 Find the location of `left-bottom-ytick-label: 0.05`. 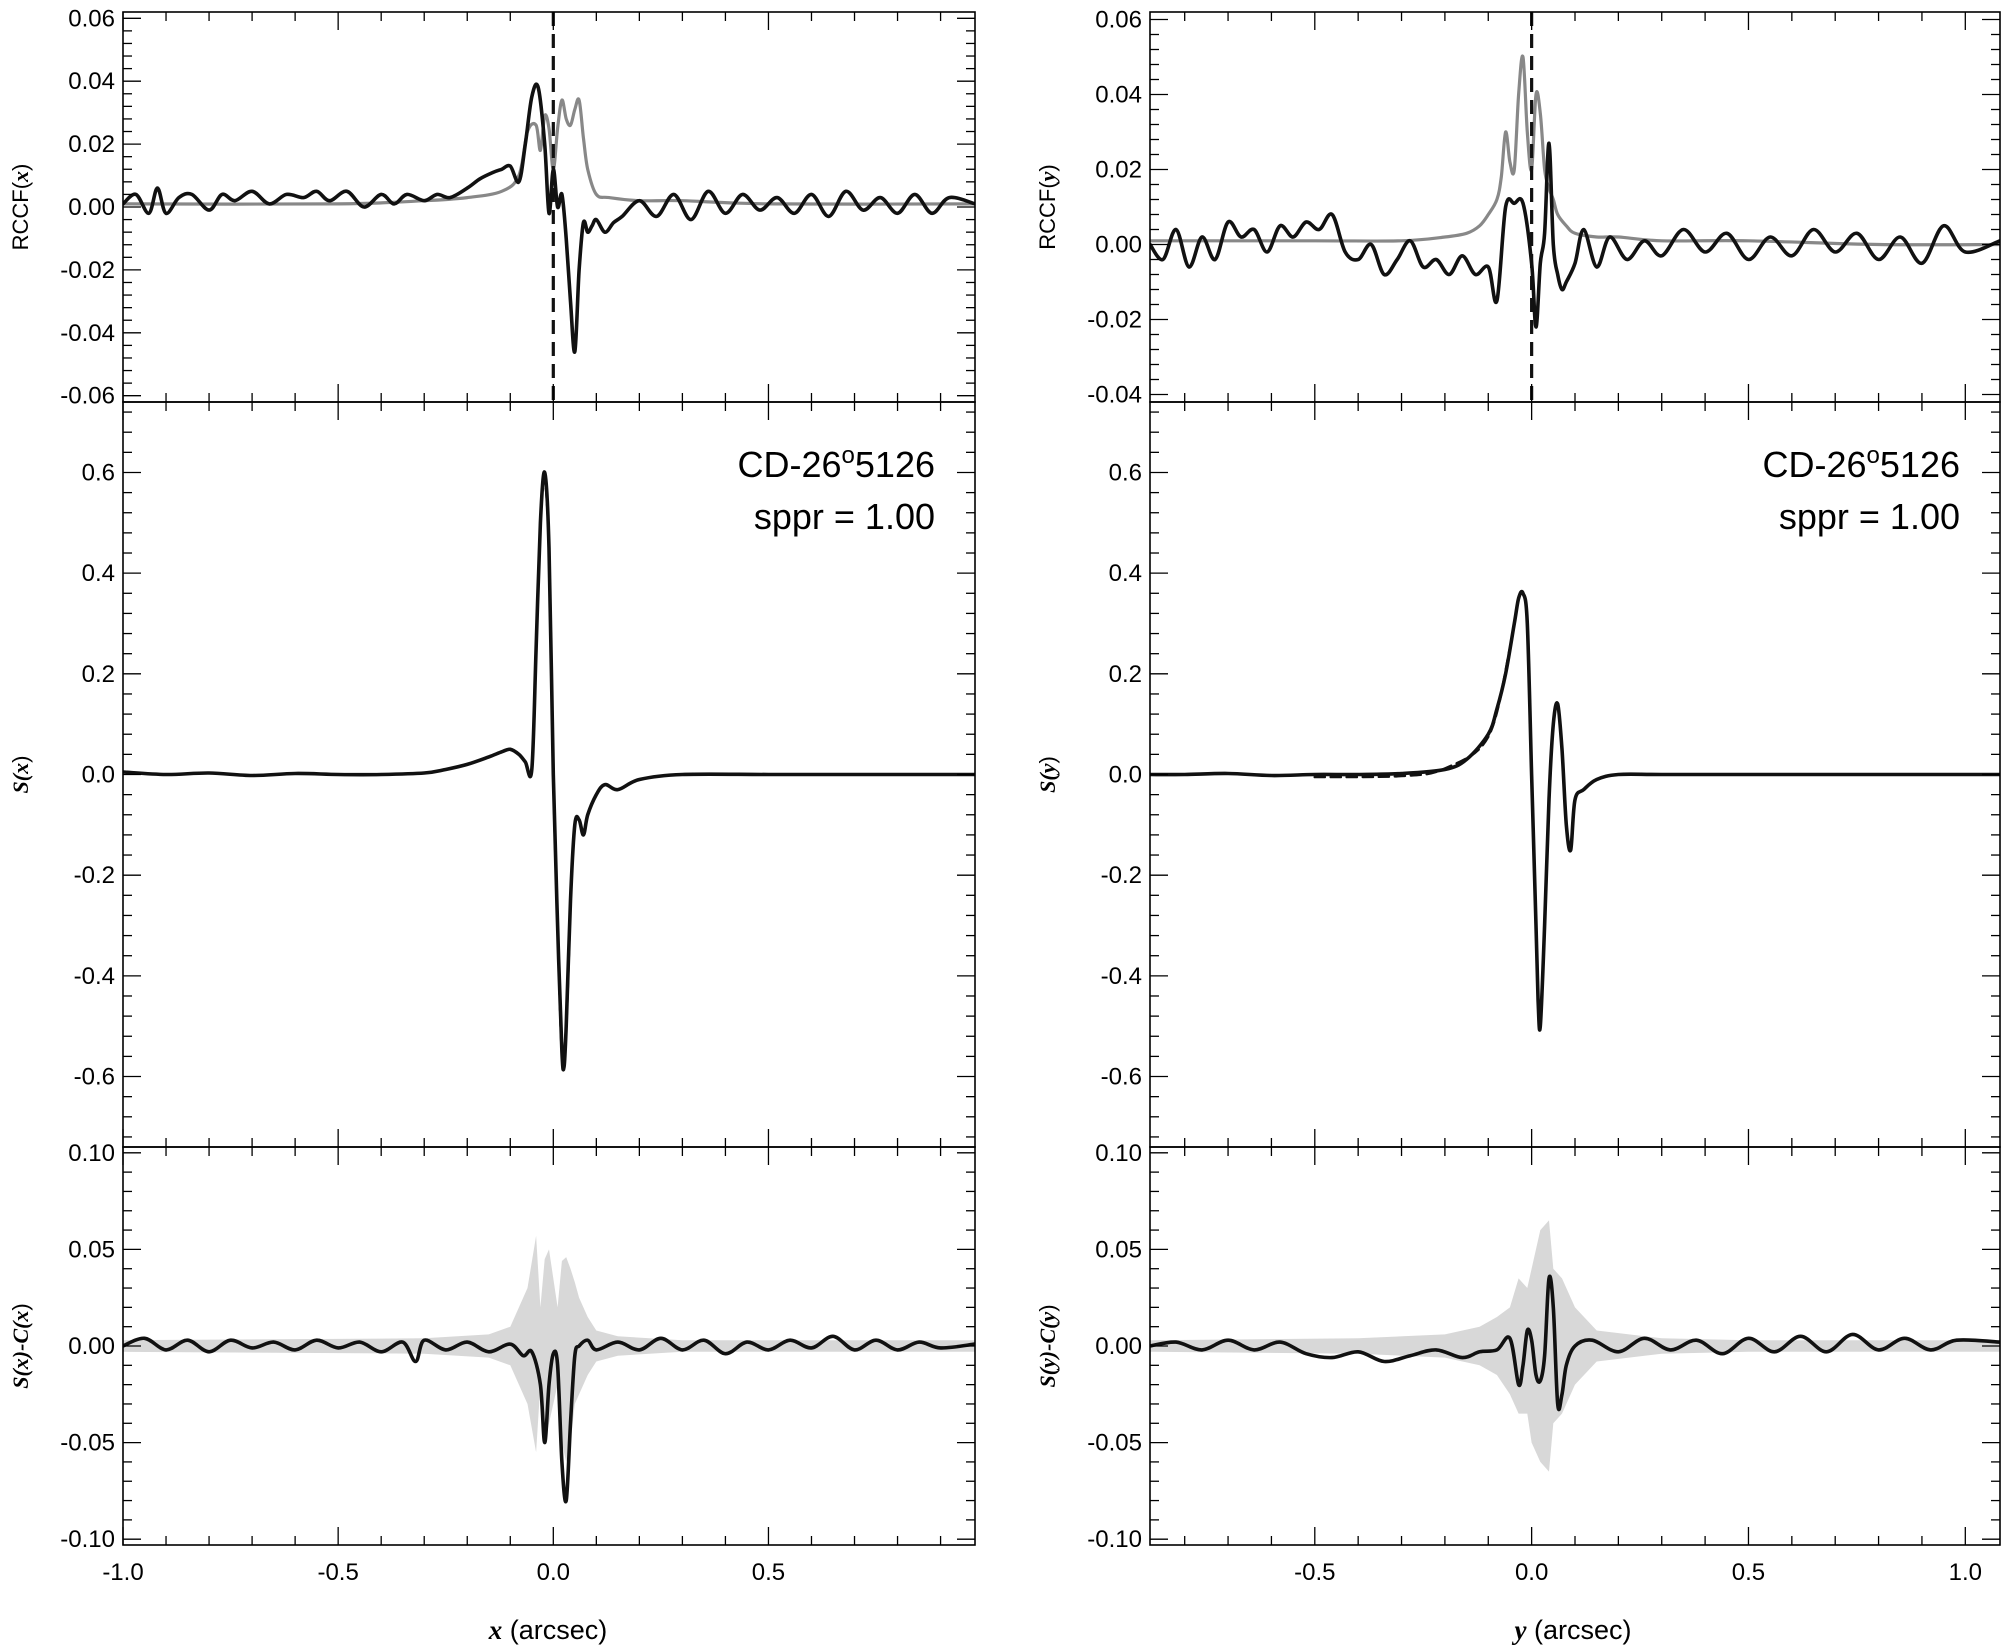

left-bottom-ytick-label: 0.05 is located at coordinates (91, 1249).